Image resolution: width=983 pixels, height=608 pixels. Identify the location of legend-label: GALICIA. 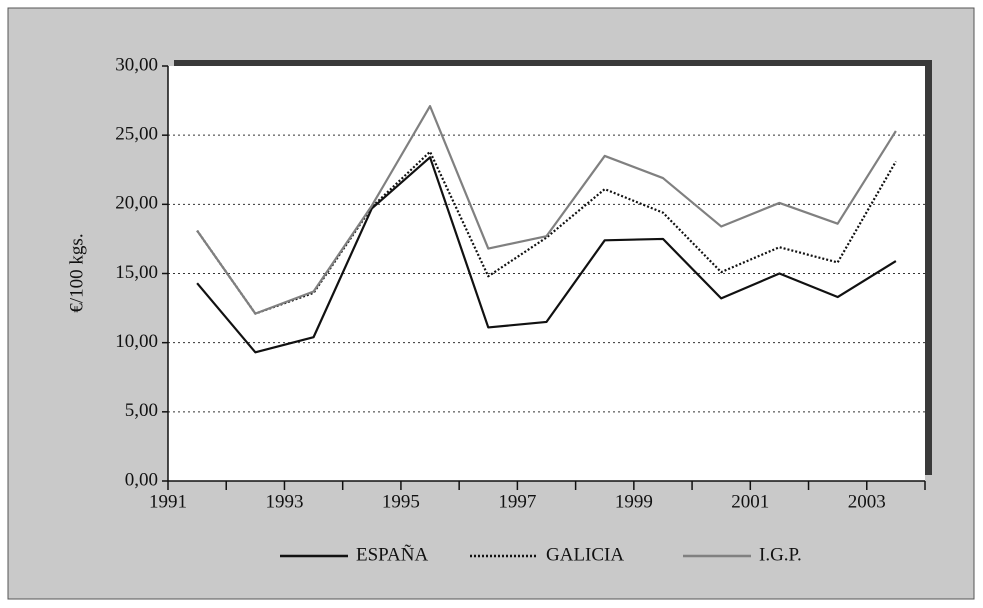
(585, 554).